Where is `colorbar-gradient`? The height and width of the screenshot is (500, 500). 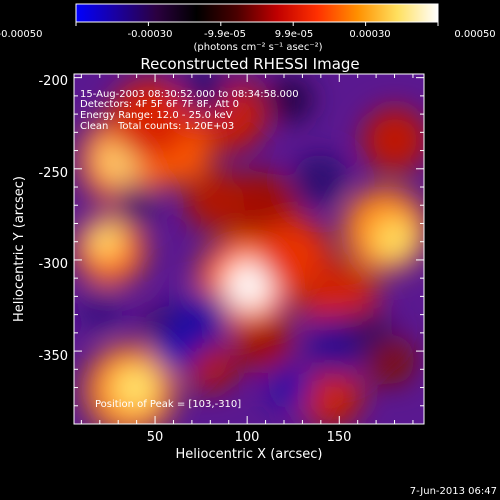 colorbar-gradient is located at coordinates (257, 13).